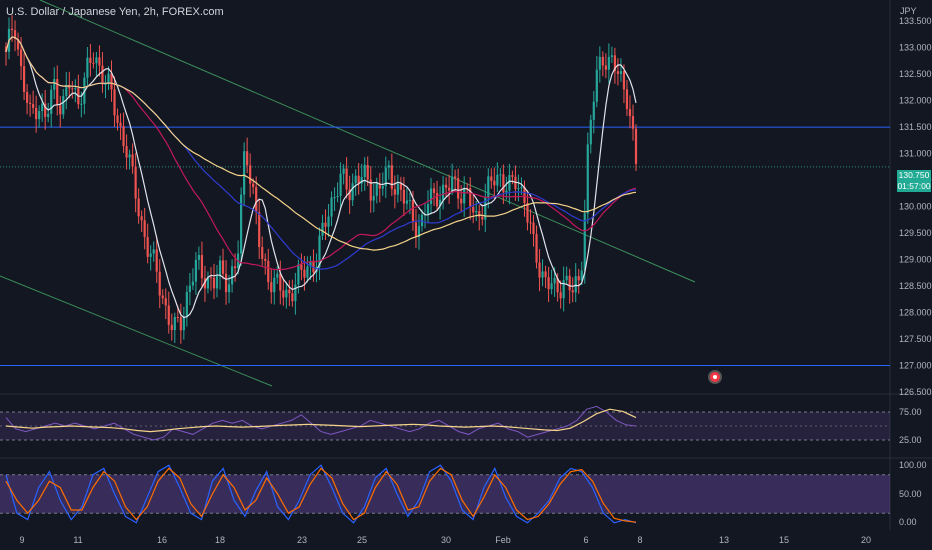 The height and width of the screenshot is (550, 932). What do you see at coordinates (915, 313) in the screenshot?
I see `y-tick-label: 128.000` at bounding box center [915, 313].